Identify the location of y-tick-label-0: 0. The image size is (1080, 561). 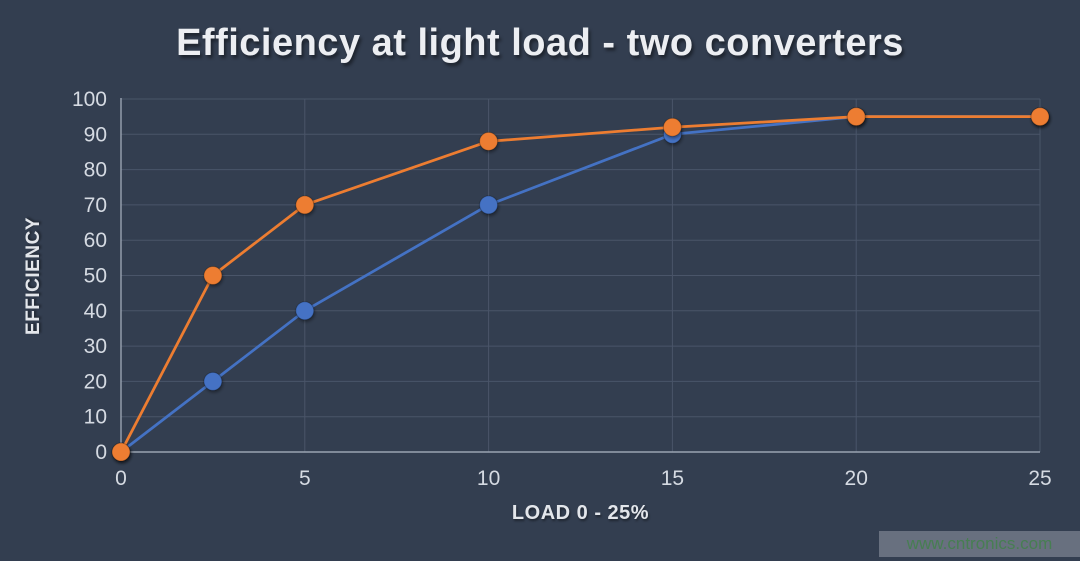
(101, 452).